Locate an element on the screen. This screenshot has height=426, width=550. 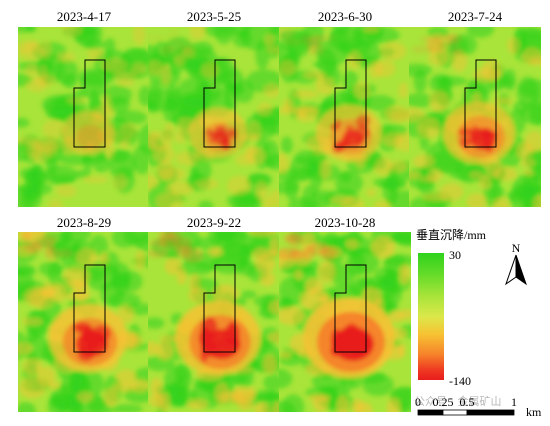
north-label: N is located at coordinates (516, 248).